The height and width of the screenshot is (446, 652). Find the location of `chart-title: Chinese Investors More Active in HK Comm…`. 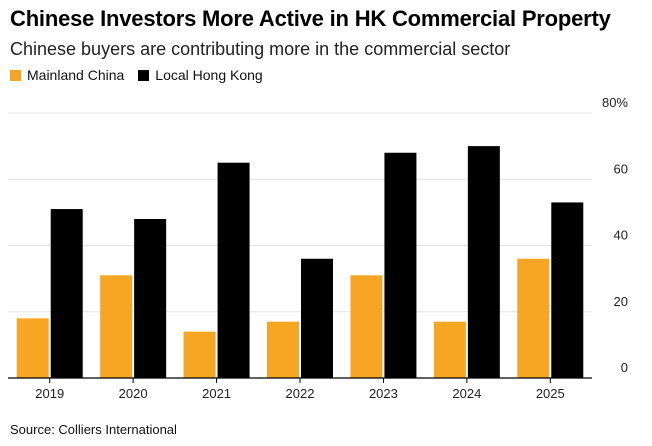

chart-title: Chinese Investors More Active in HK Comm… is located at coordinates (310, 18).